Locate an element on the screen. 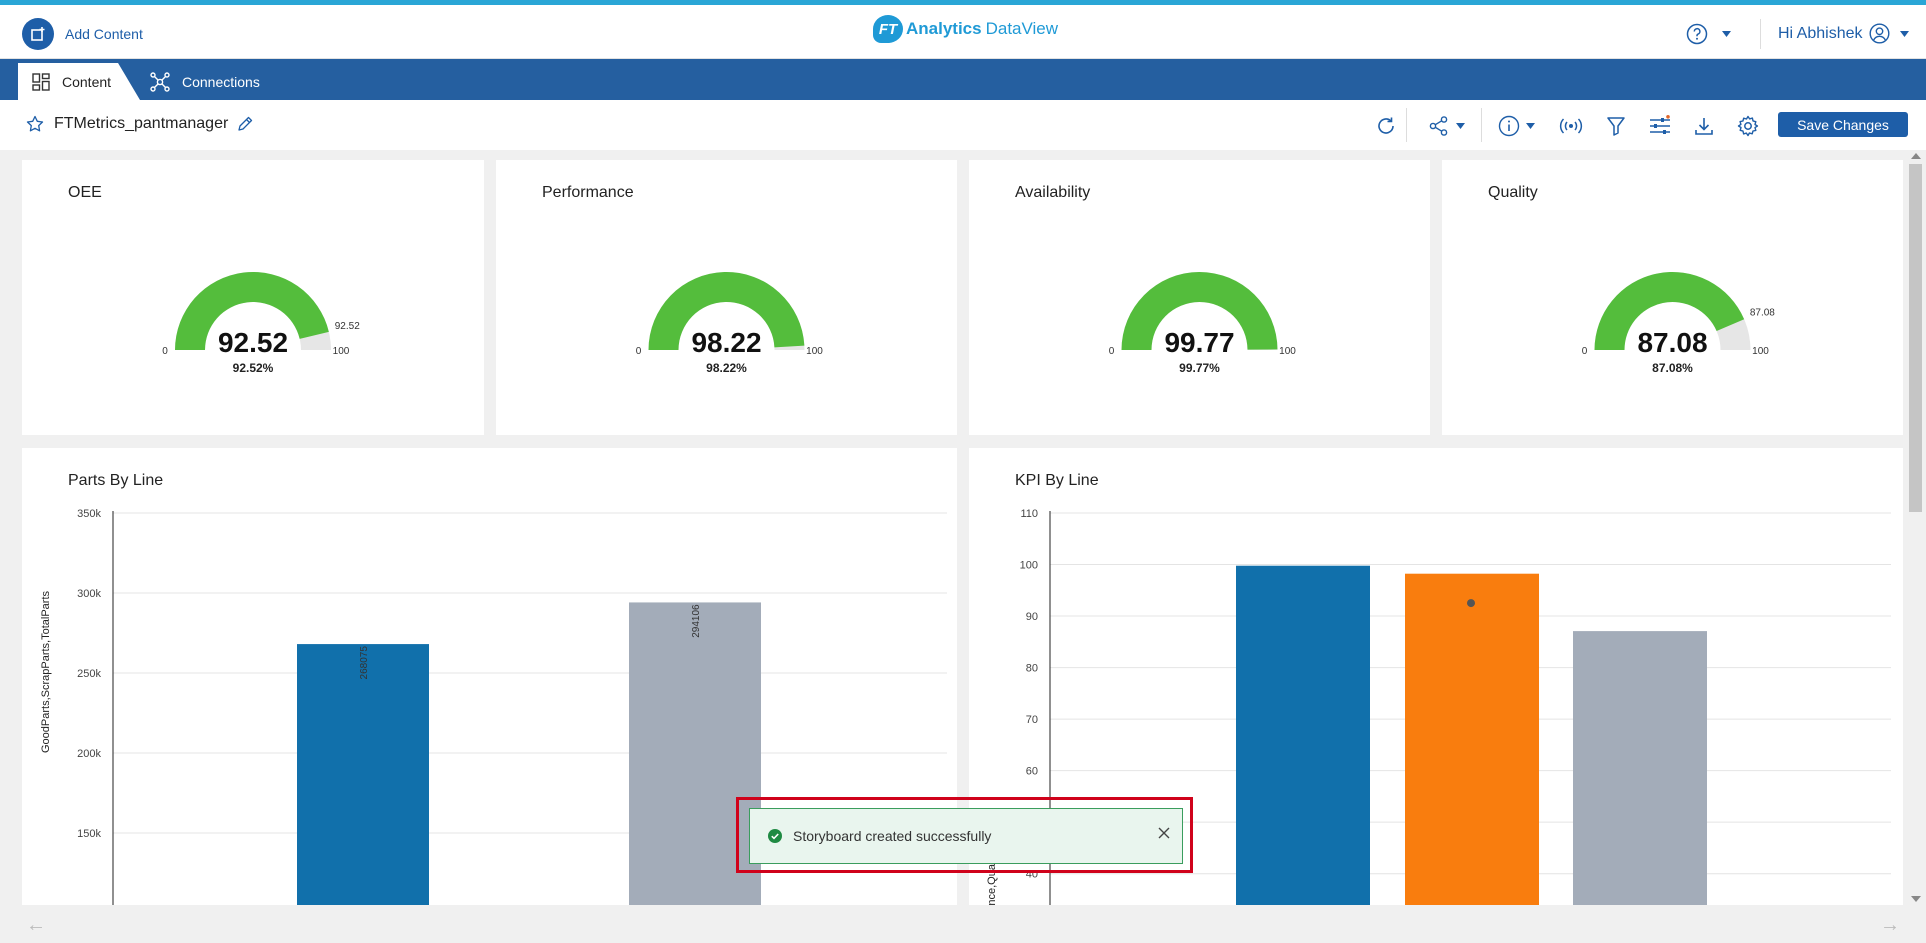 The height and width of the screenshot is (943, 1926). next-page-arrow-icon: → is located at coordinates (1890, 925).